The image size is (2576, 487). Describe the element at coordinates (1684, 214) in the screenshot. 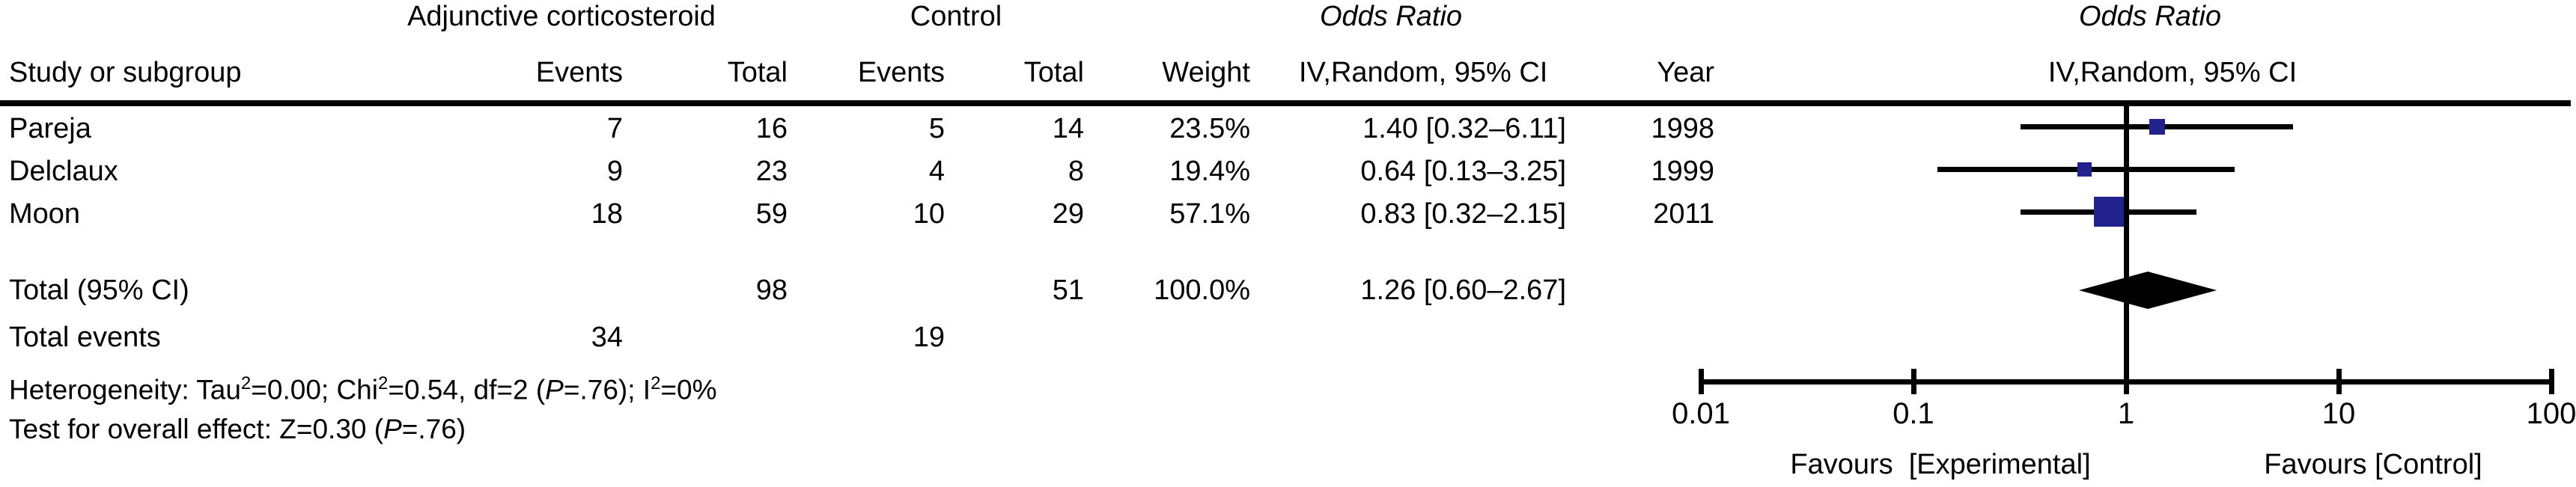

I see `year-value: 2011` at that location.